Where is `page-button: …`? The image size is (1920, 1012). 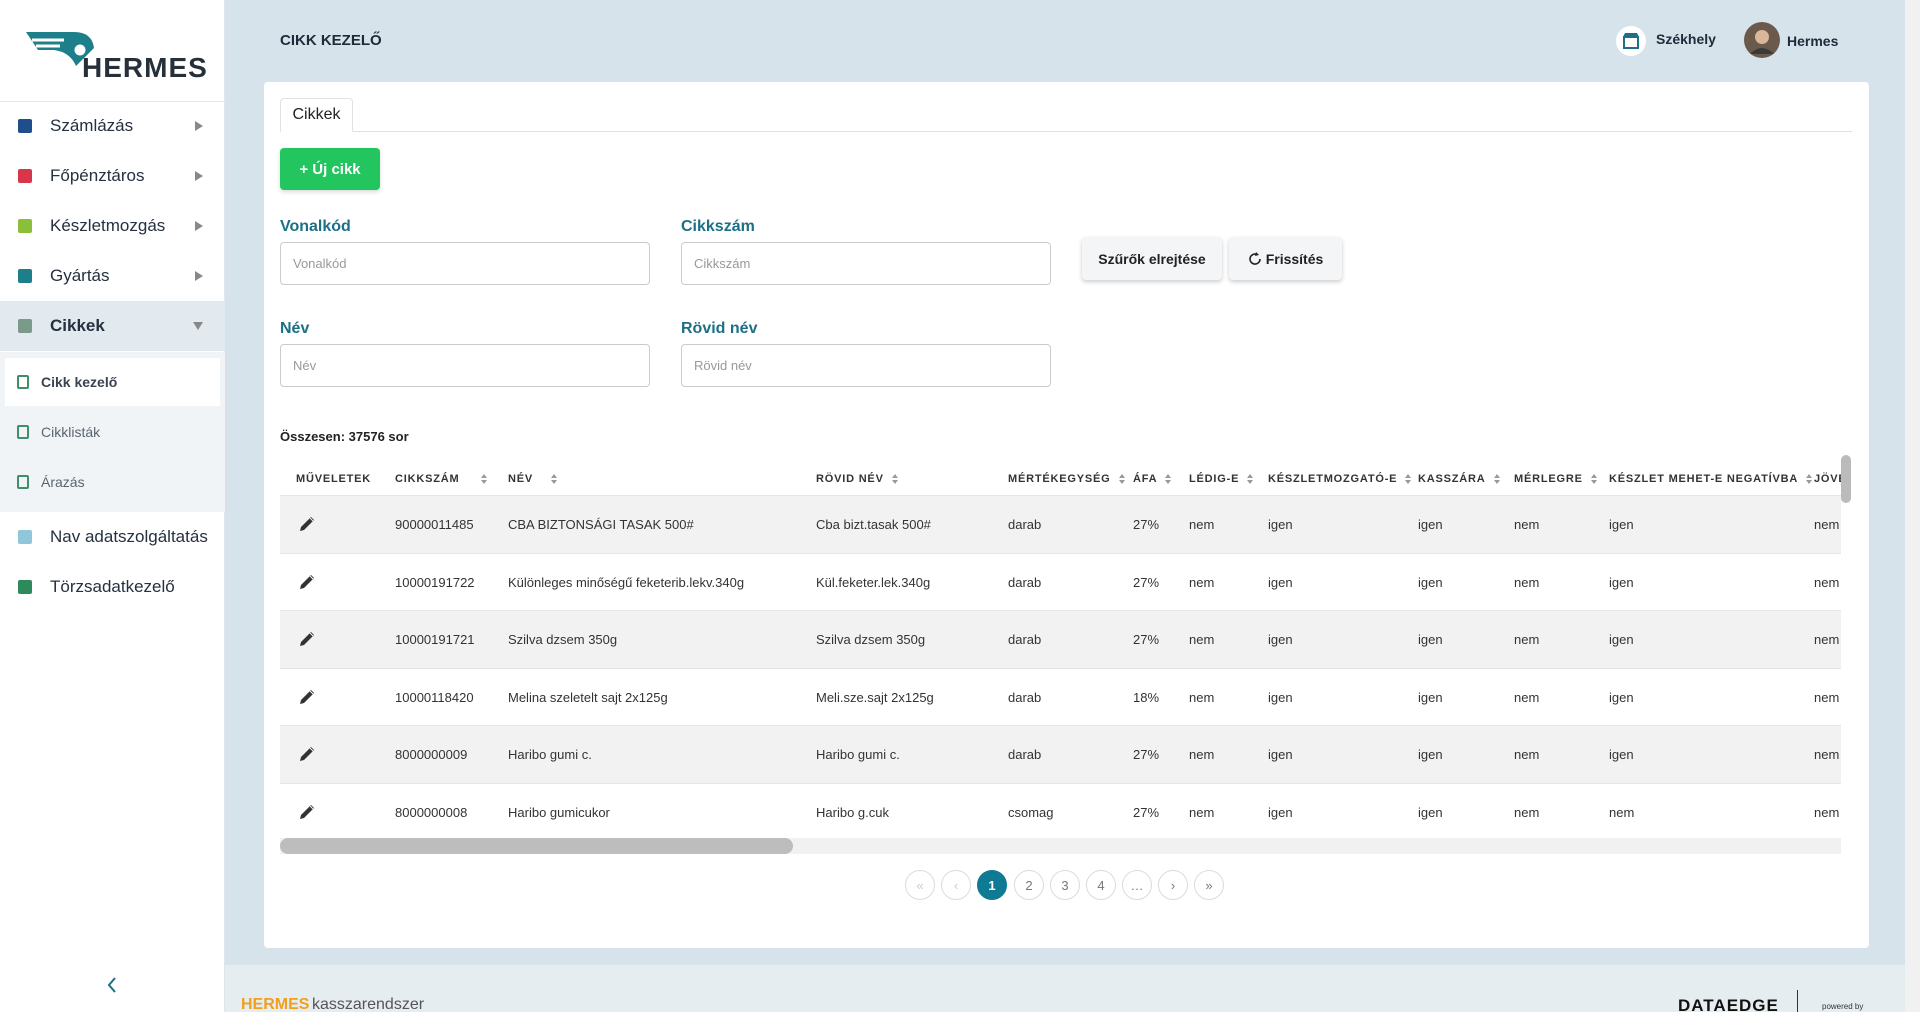
page-button: … is located at coordinates (1137, 885).